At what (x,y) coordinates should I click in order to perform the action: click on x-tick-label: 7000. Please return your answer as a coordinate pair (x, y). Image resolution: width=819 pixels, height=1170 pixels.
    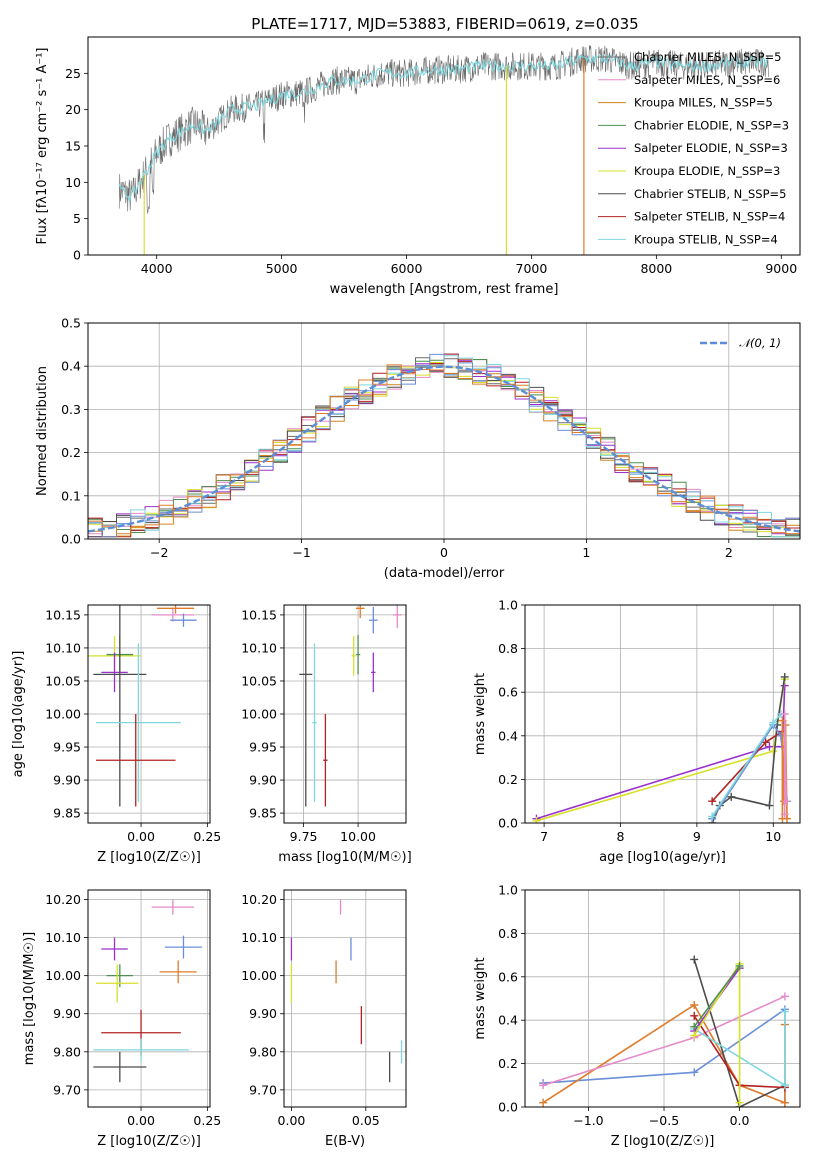
    Looking at the image, I should click on (532, 268).